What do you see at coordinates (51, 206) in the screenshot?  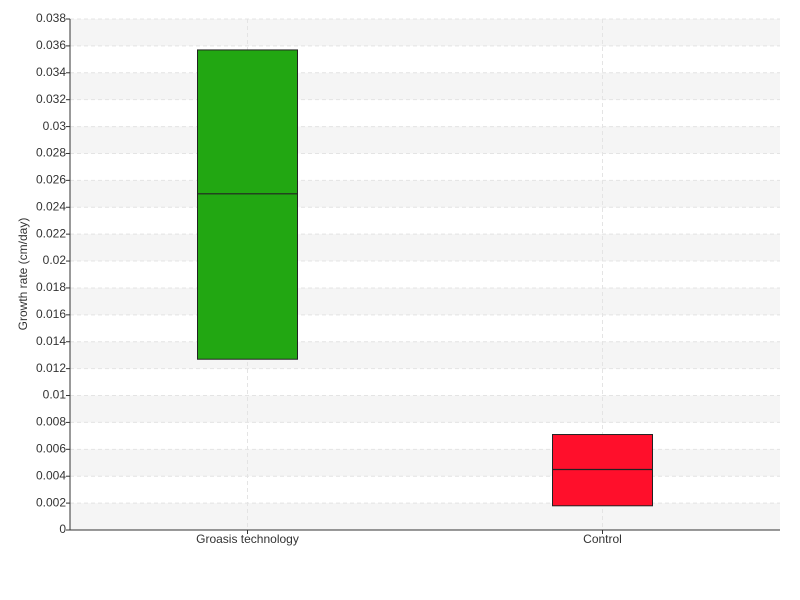 I see `y-tick-label: 0.024` at bounding box center [51, 206].